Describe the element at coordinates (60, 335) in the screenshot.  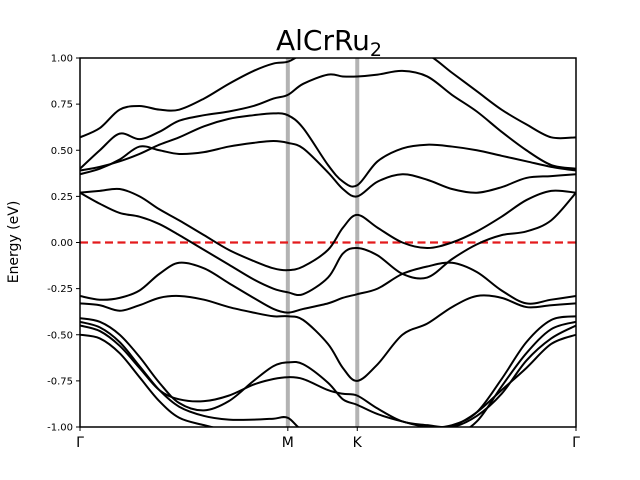
I see `y-tick-label: -0.50` at that location.